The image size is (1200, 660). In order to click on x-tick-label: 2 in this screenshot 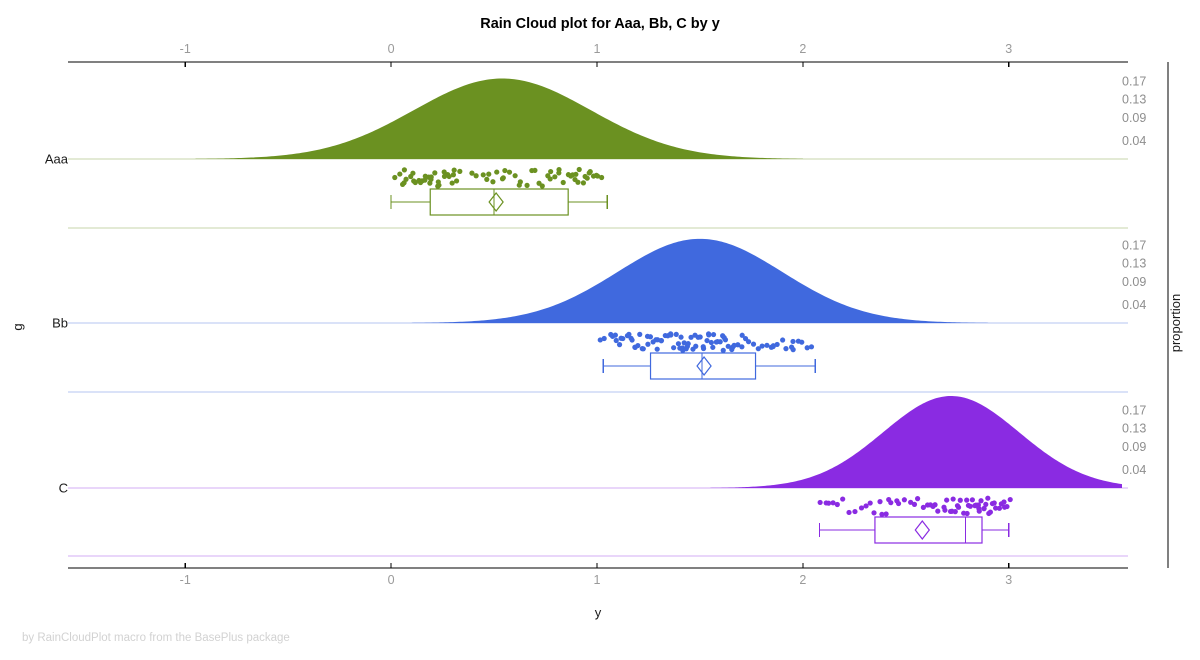, I will do `click(802, 49)`.